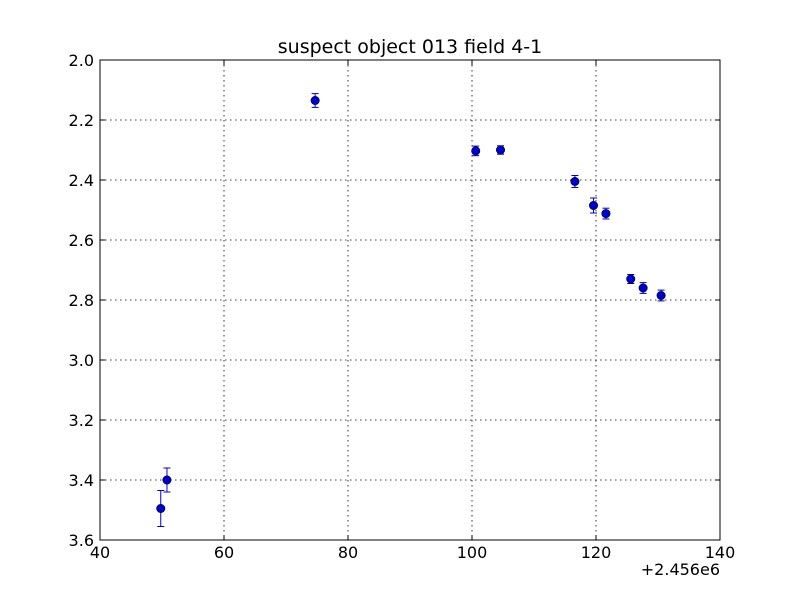  What do you see at coordinates (472, 552) in the screenshot?
I see `x-tick-label: 100` at bounding box center [472, 552].